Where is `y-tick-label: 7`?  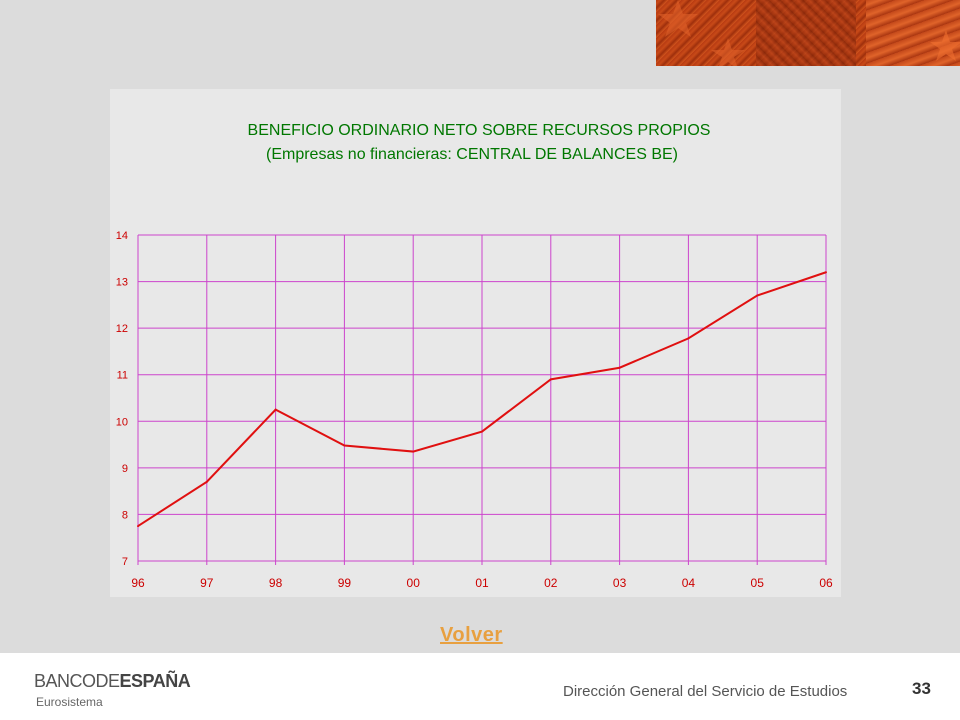
y-tick-label: 7 is located at coordinates (125, 562).